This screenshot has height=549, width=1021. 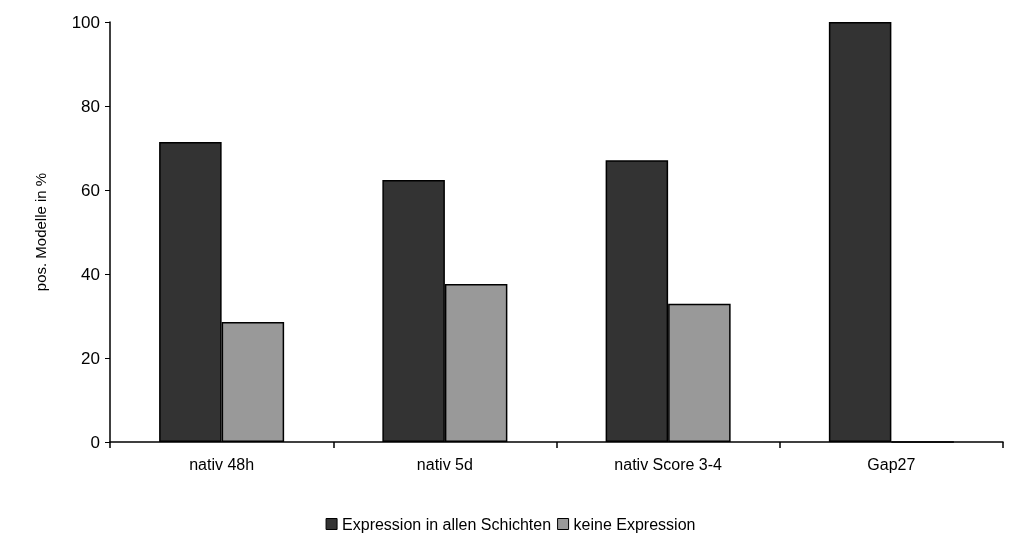 What do you see at coordinates (444, 464) in the screenshot?
I see `x-tick-label: nativ 5d` at bounding box center [444, 464].